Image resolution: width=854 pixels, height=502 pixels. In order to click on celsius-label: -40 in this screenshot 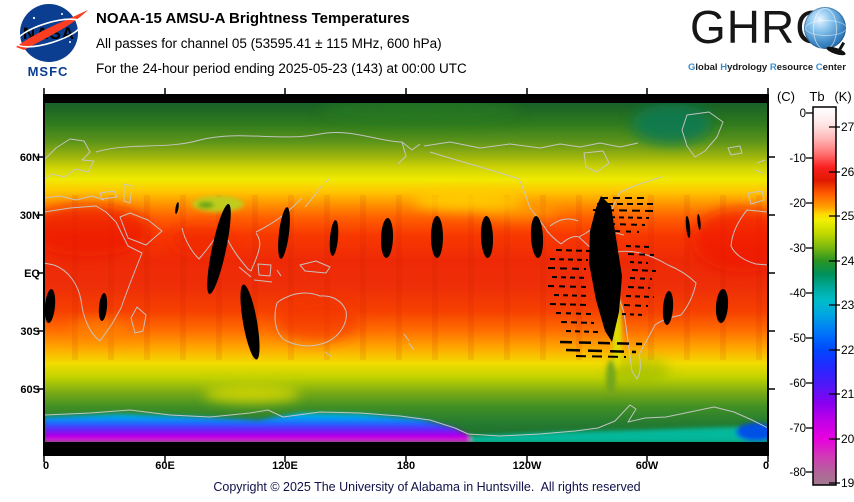, I will do `click(797, 294)`.